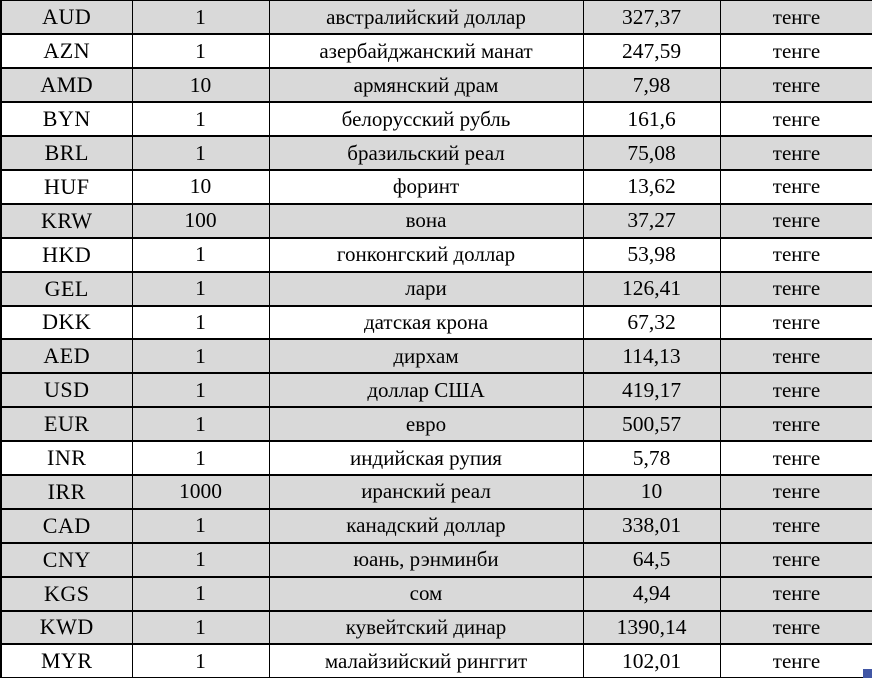 This screenshot has width=872, height=678. I want to click on currency-code-cell: AMD, so click(67, 86).